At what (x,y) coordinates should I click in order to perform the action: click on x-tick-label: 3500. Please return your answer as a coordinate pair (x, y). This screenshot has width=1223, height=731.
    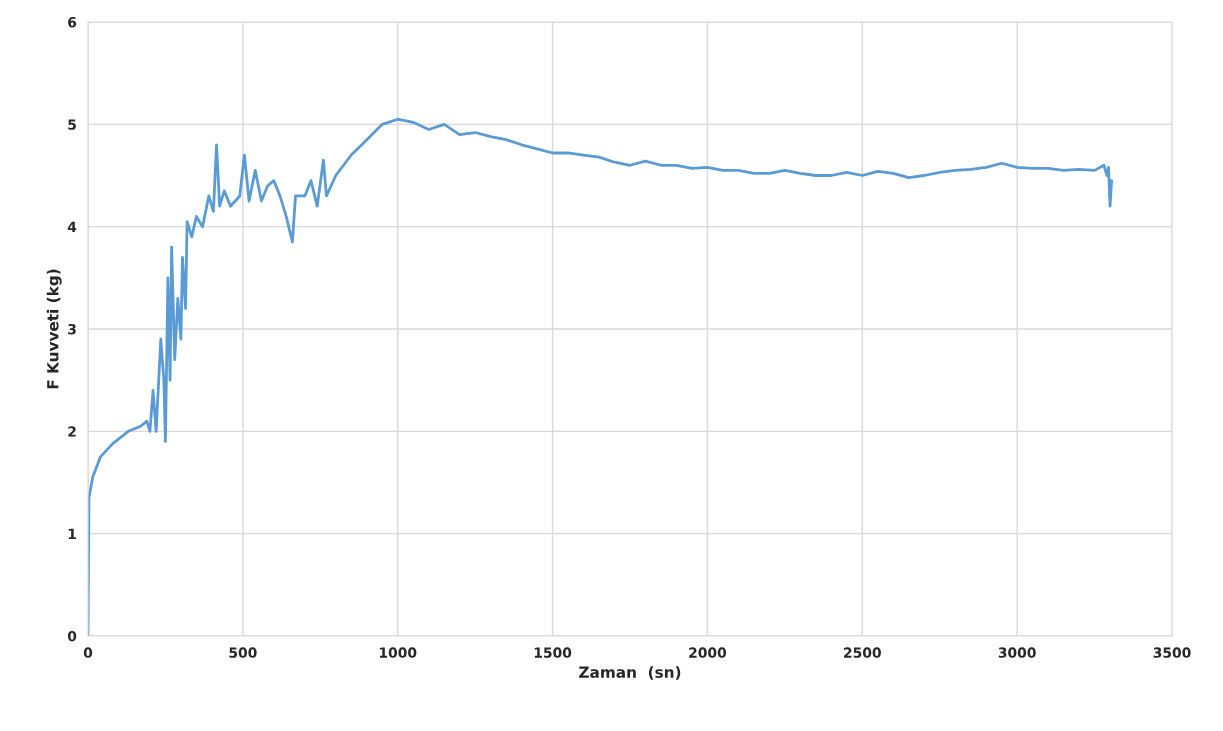
    Looking at the image, I should click on (1172, 652).